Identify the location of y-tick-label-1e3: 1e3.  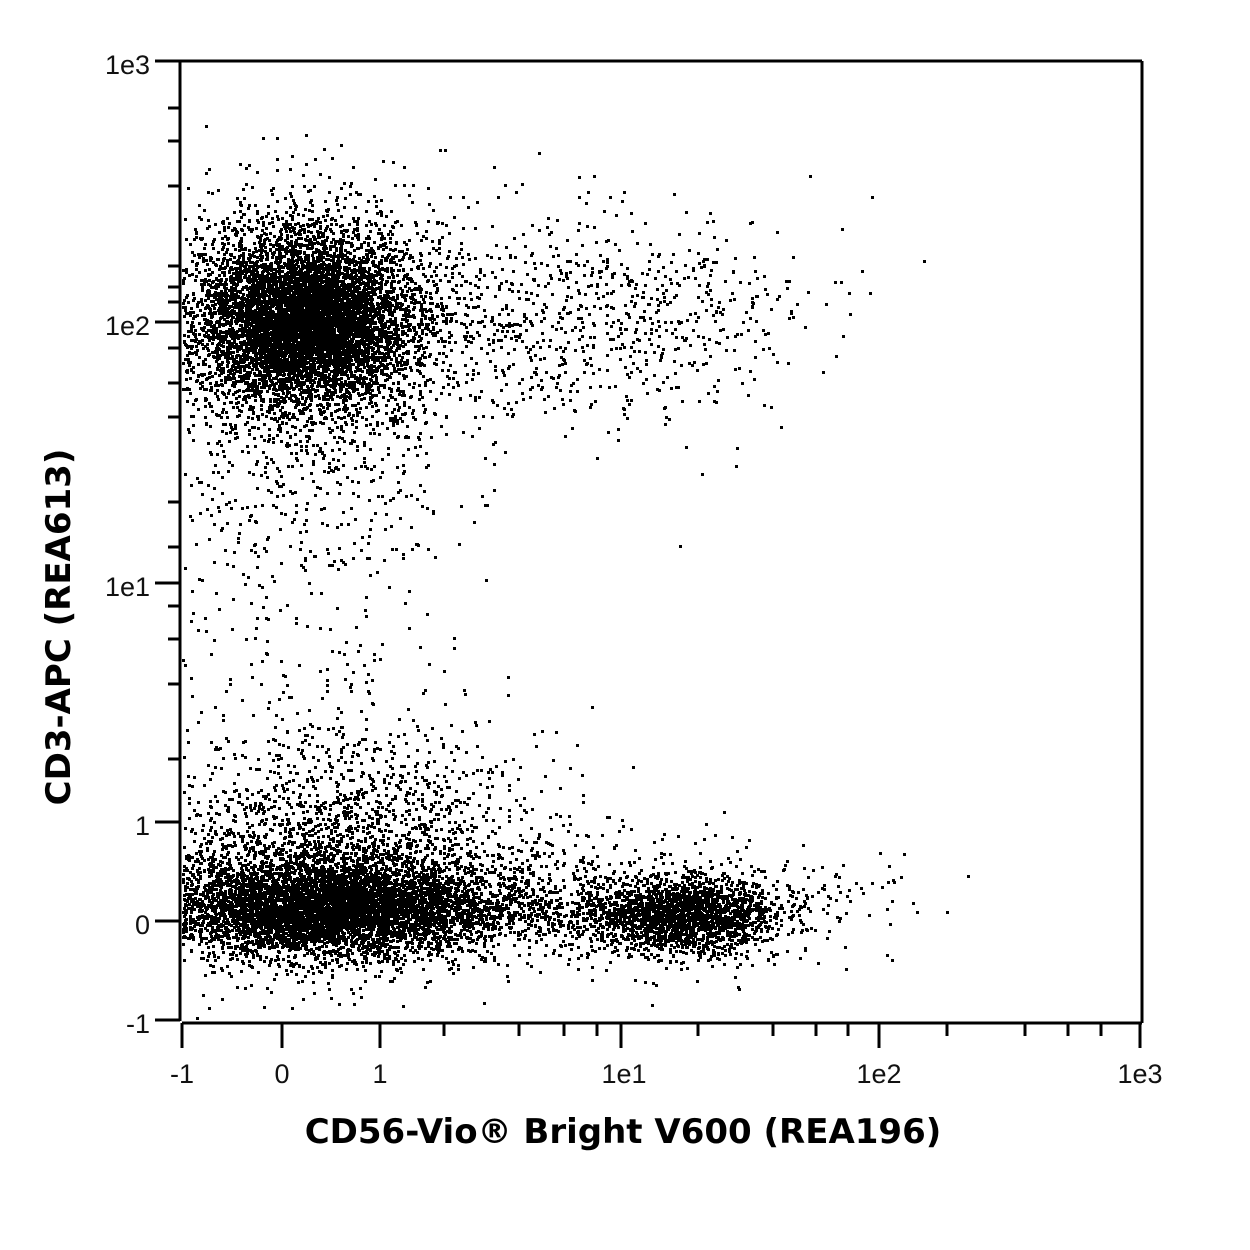
(127, 65).